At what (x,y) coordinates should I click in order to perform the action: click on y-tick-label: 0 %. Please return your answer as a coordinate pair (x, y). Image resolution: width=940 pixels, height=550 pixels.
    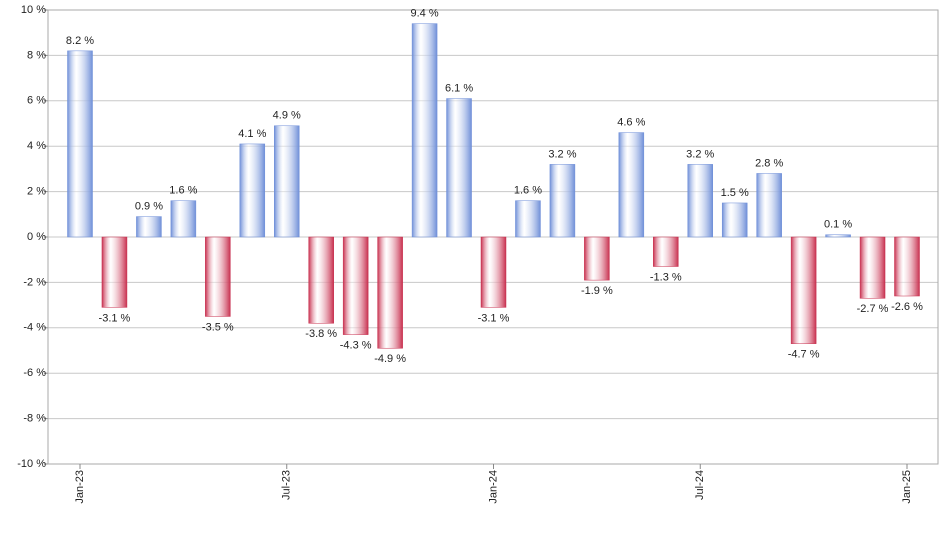
    Looking at the image, I should click on (36, 237).